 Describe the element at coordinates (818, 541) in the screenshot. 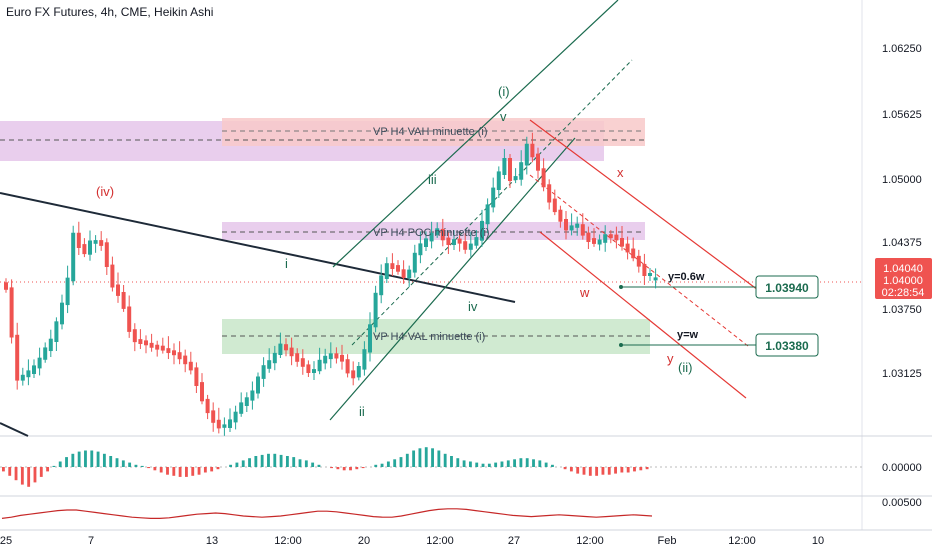

I see `time-tick-label: 10` at that location.